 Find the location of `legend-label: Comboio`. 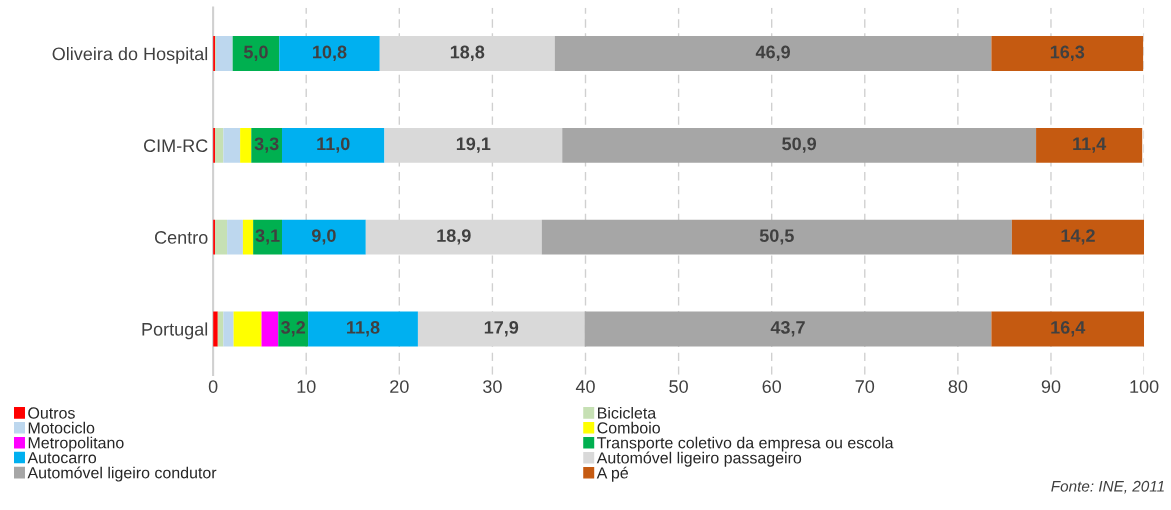

legend-label: Comboio is located at coordinates (628, 427).